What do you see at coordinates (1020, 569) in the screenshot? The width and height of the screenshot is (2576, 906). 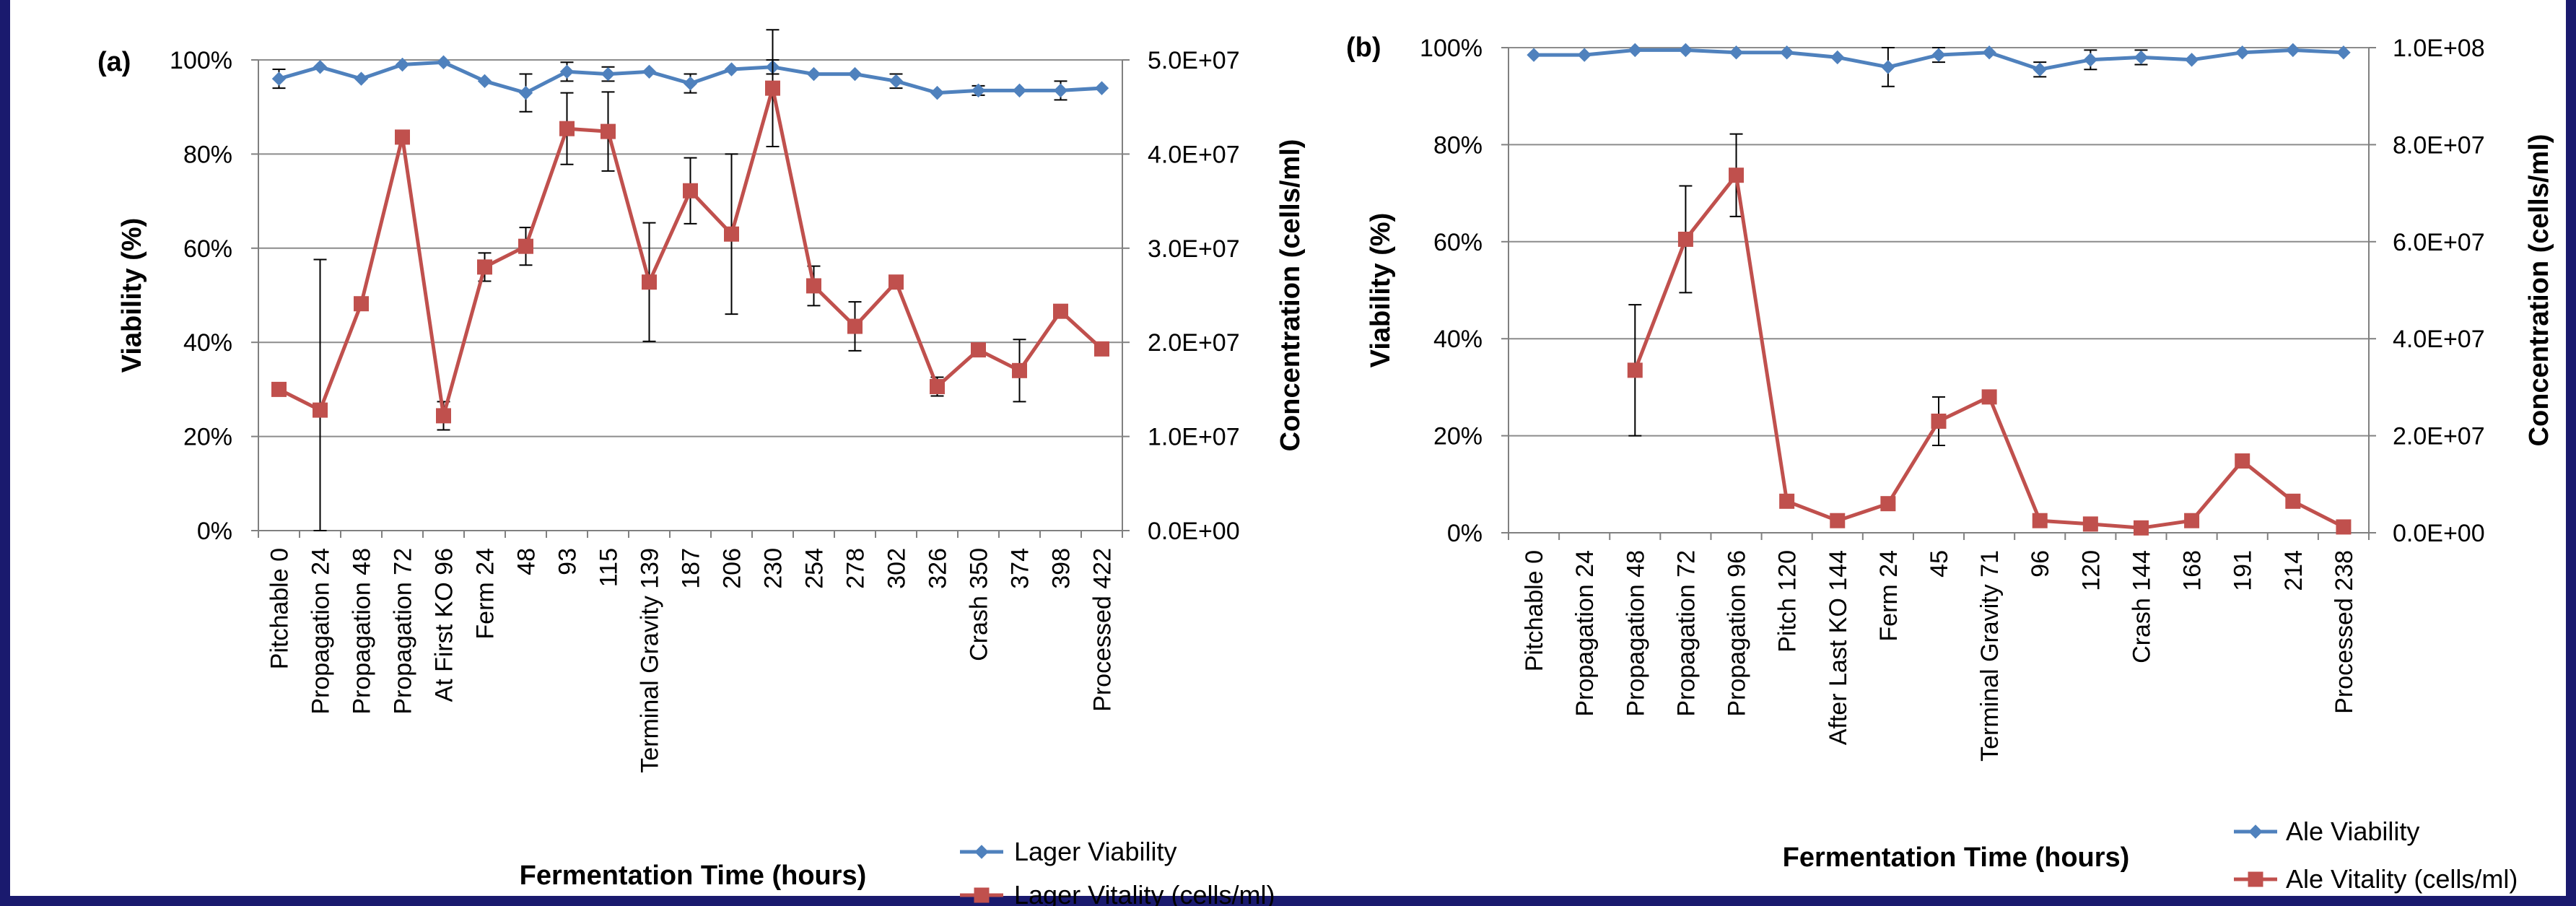 I see `x-tick-label: 374` at bounding box center [1020, 569].